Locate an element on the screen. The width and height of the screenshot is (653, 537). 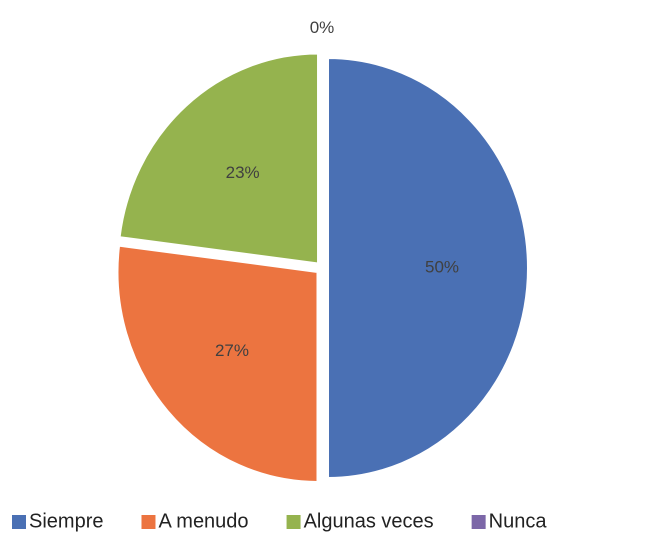
legend-label: Algunas veces is located at coordinates (369, 521).